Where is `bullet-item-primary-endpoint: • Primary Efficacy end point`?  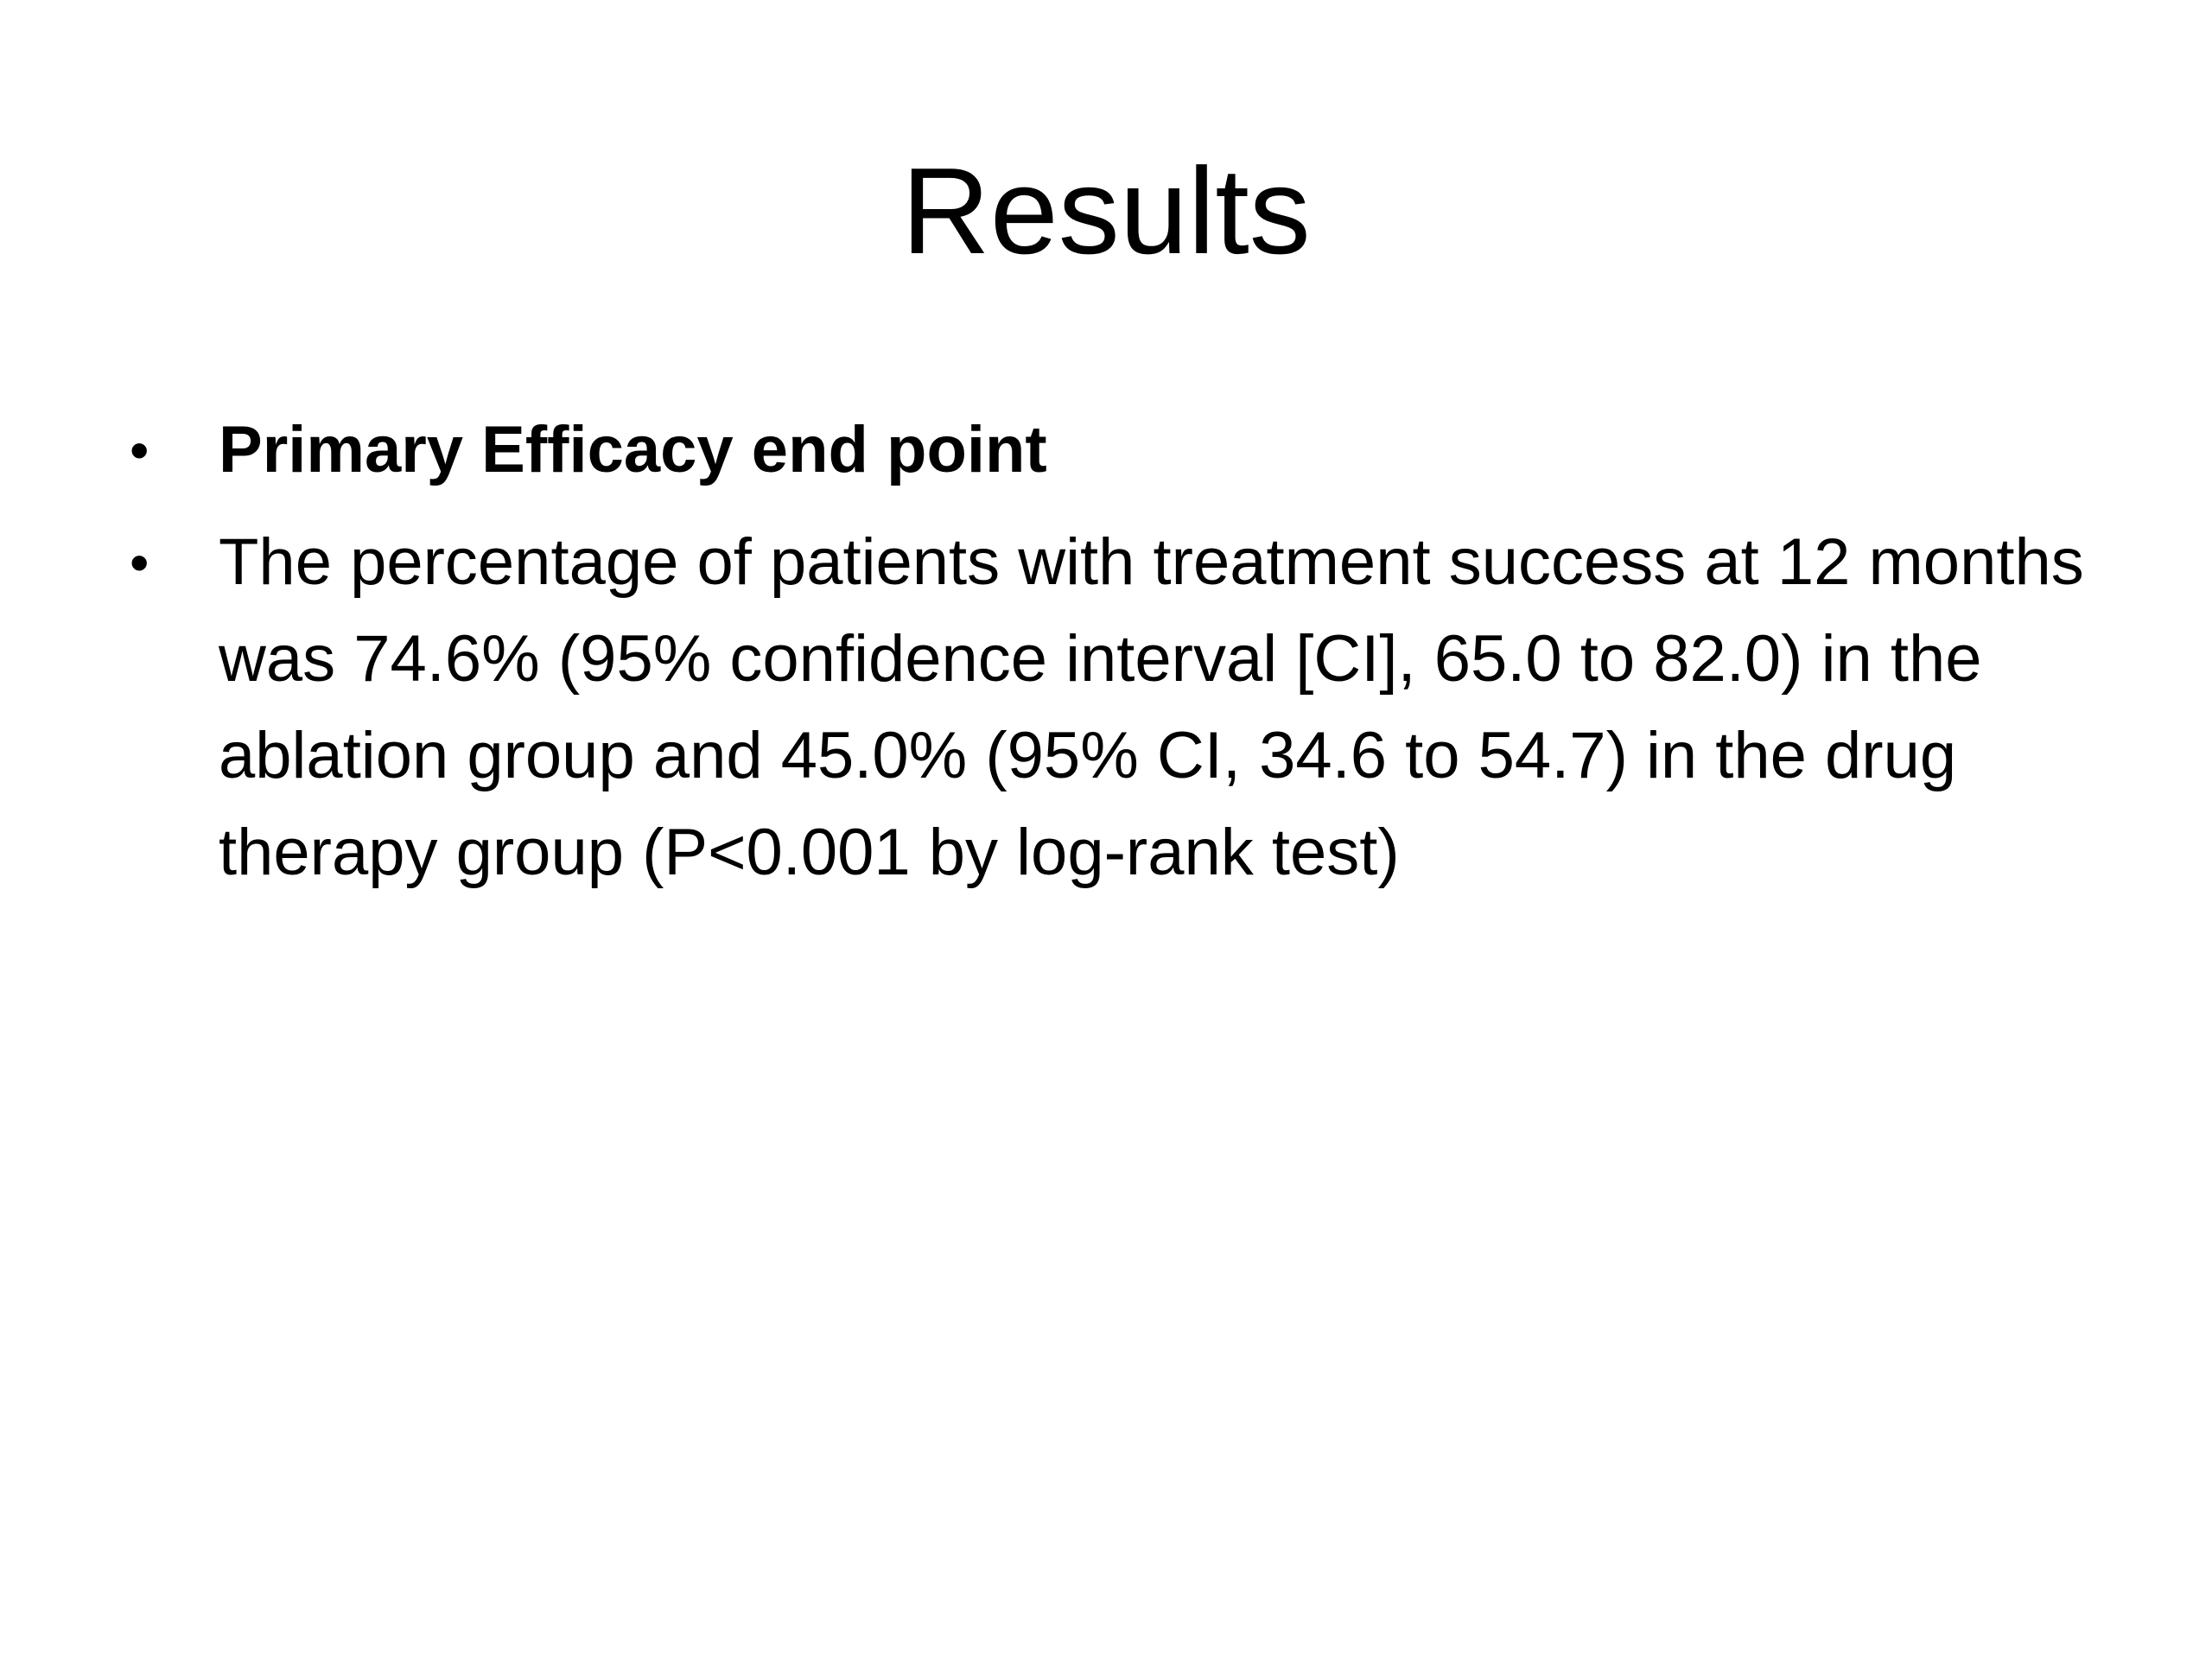 bullet-item-primary-endpoint: • Primary Efficacy end point is located at coordinates (1123, 450).